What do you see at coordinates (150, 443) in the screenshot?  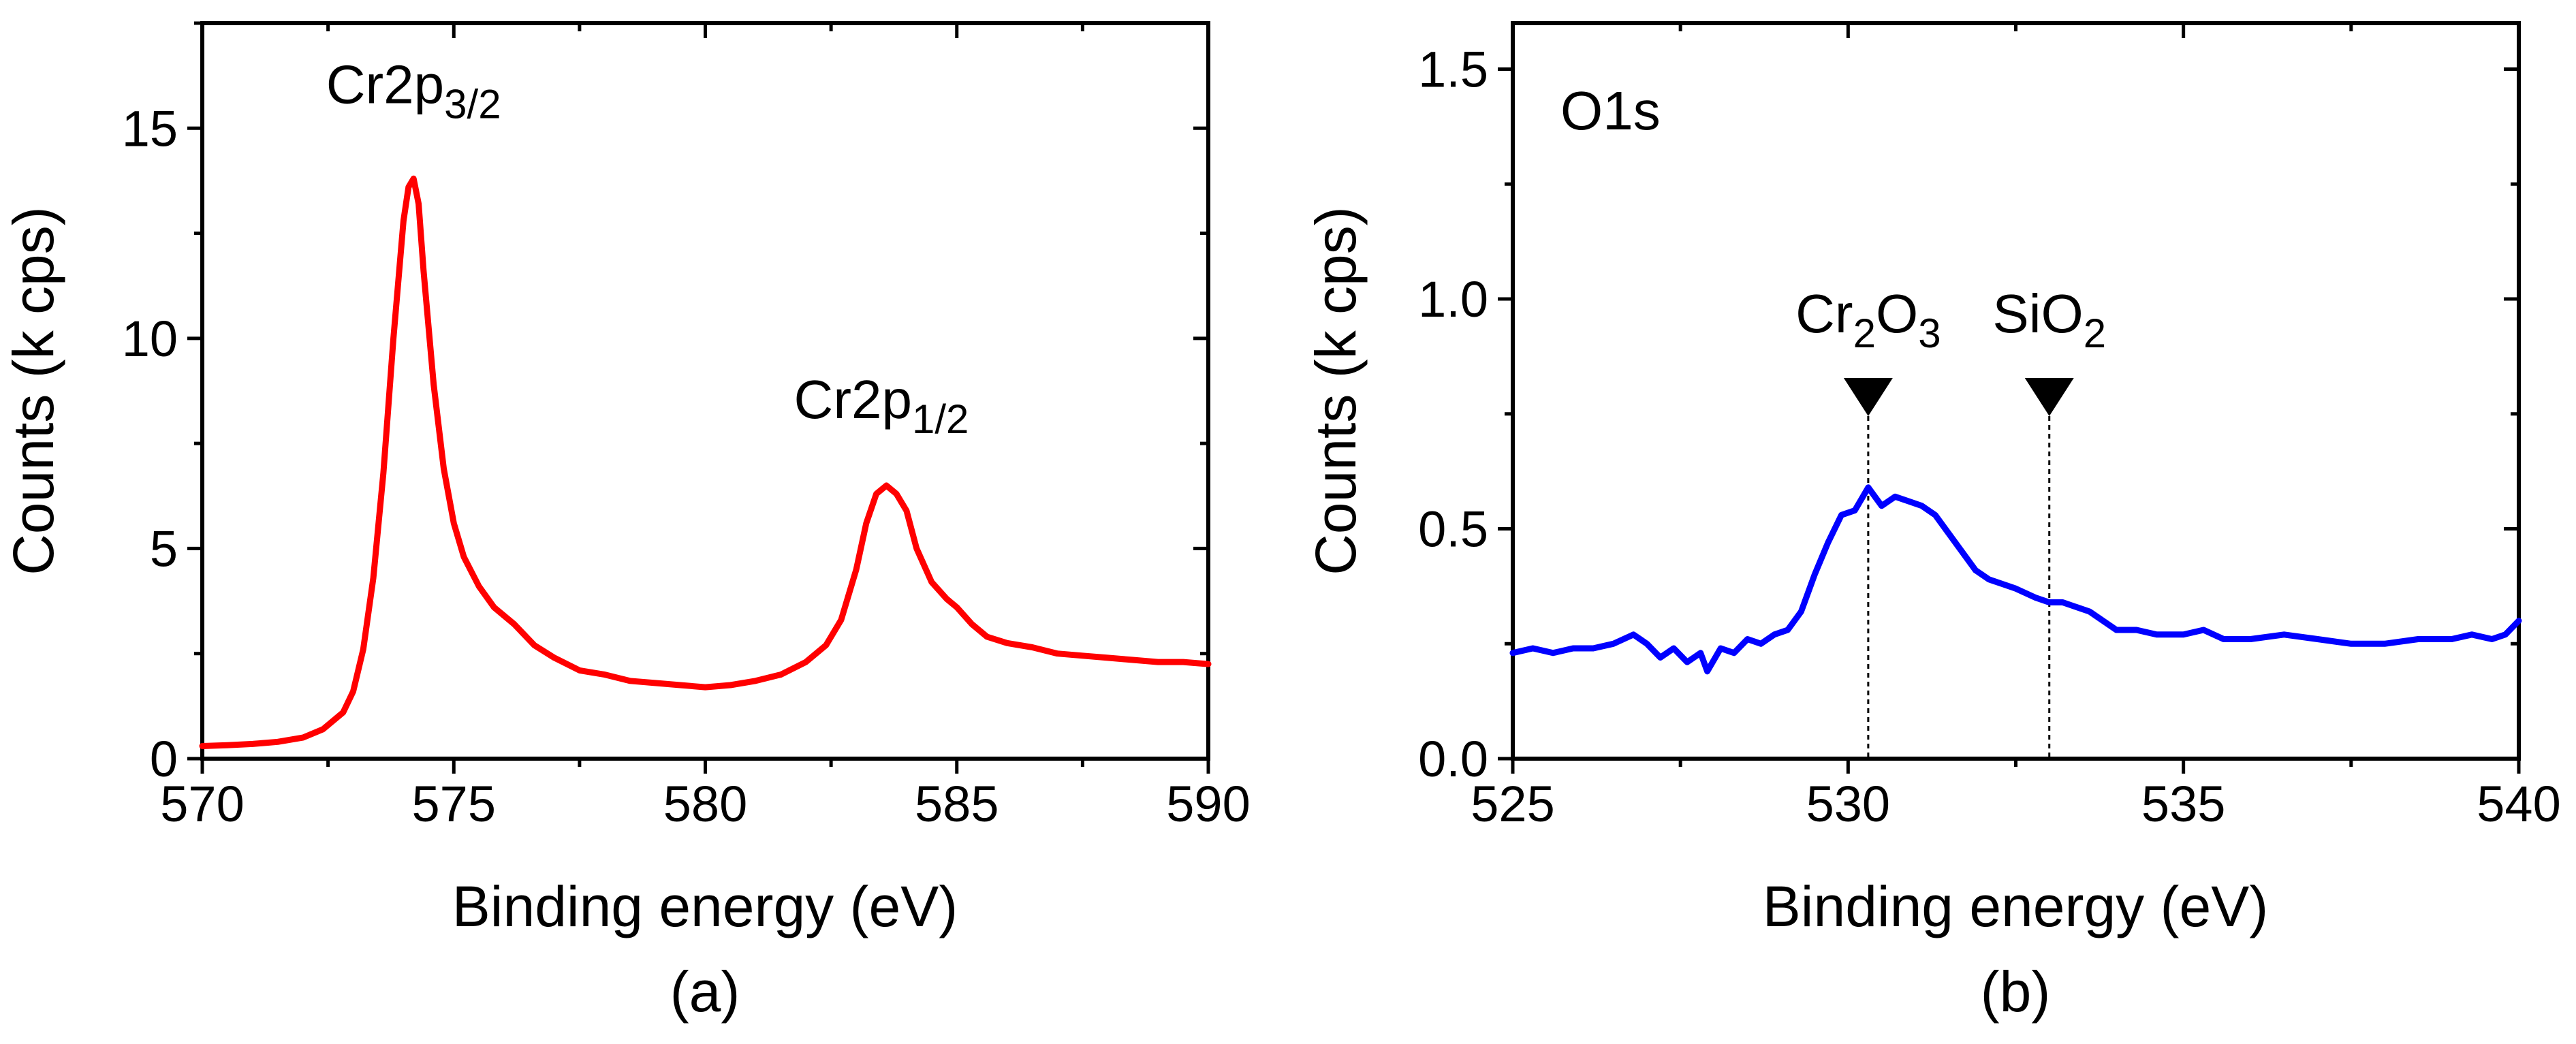 I see `panel-a-y-tick-labels: 0 5 10 15` at bounding box center [150, 443].